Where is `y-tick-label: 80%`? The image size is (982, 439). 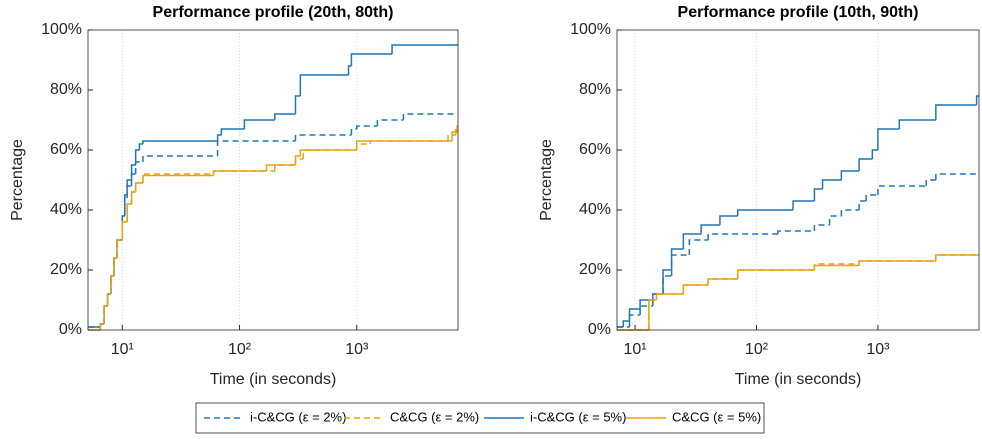 y-tick-label: 80% is located at coordinates (595, 89).